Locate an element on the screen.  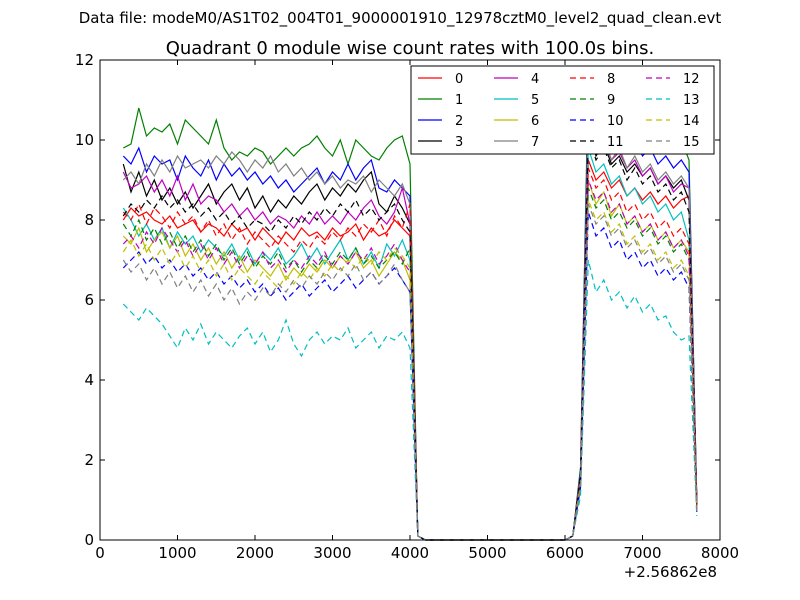
y-tick-label: 2 is located at coordinates (89, 460).